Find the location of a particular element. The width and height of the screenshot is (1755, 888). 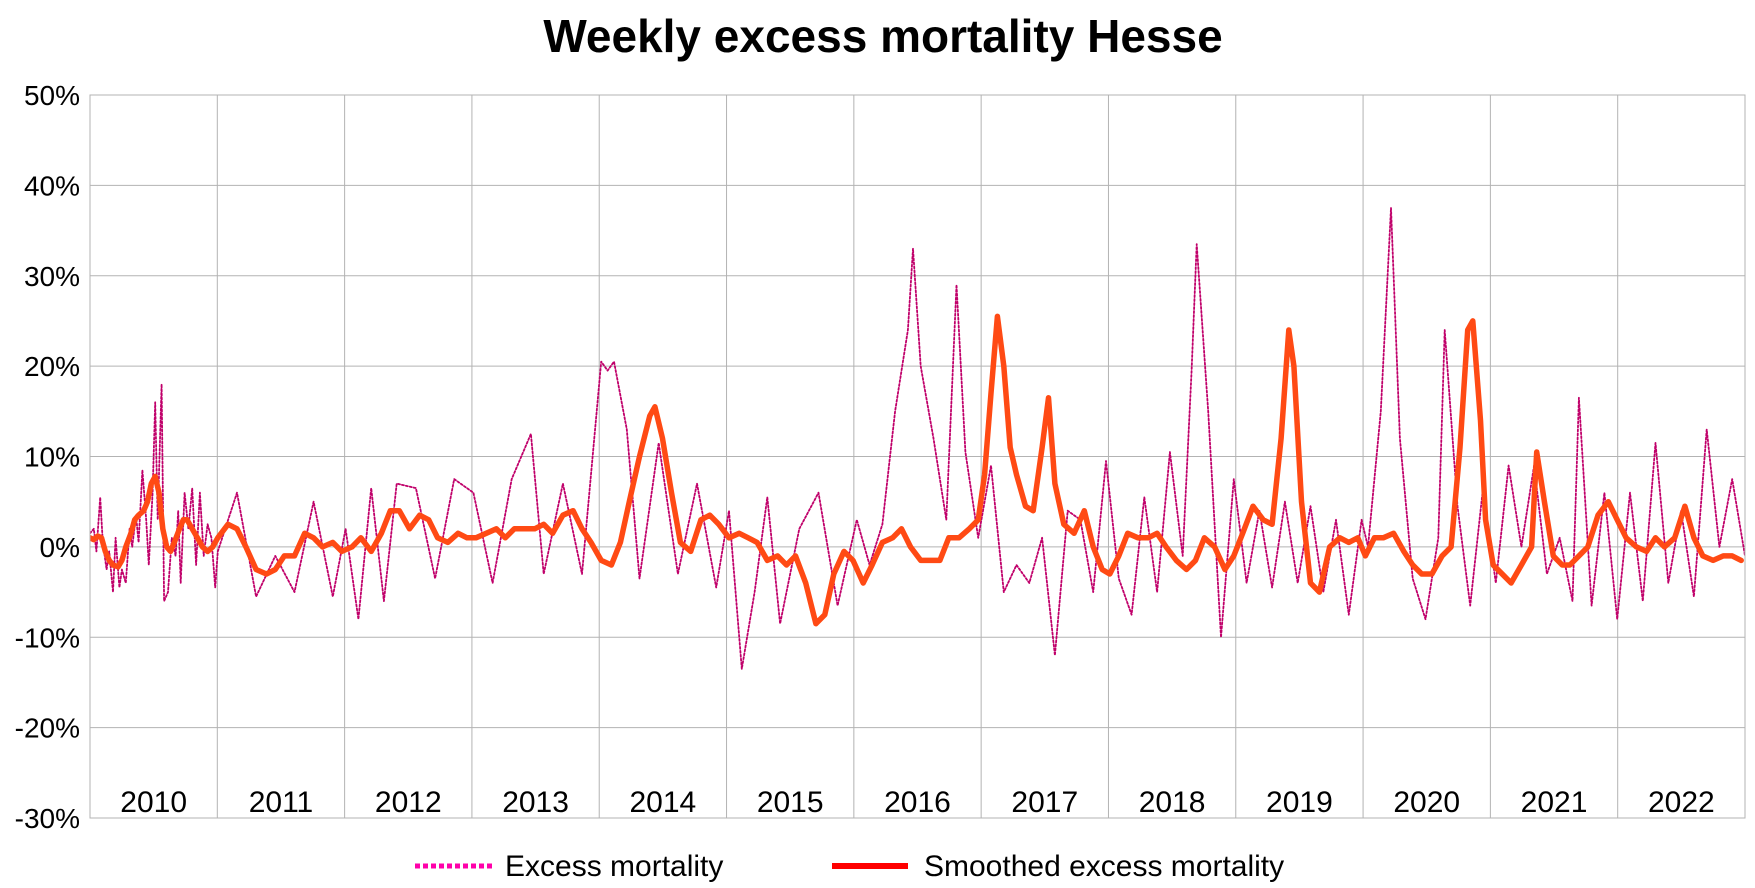

y-tick-label: -10% is located at coordinates (47, 637).